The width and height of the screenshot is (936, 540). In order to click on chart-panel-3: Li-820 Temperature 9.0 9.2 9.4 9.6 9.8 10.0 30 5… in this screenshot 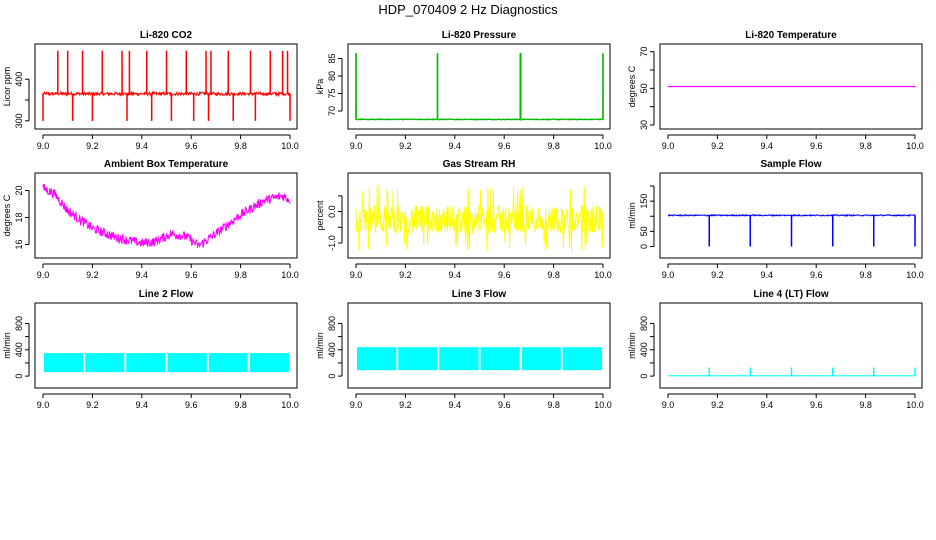, I will do `click(775, 90)`.